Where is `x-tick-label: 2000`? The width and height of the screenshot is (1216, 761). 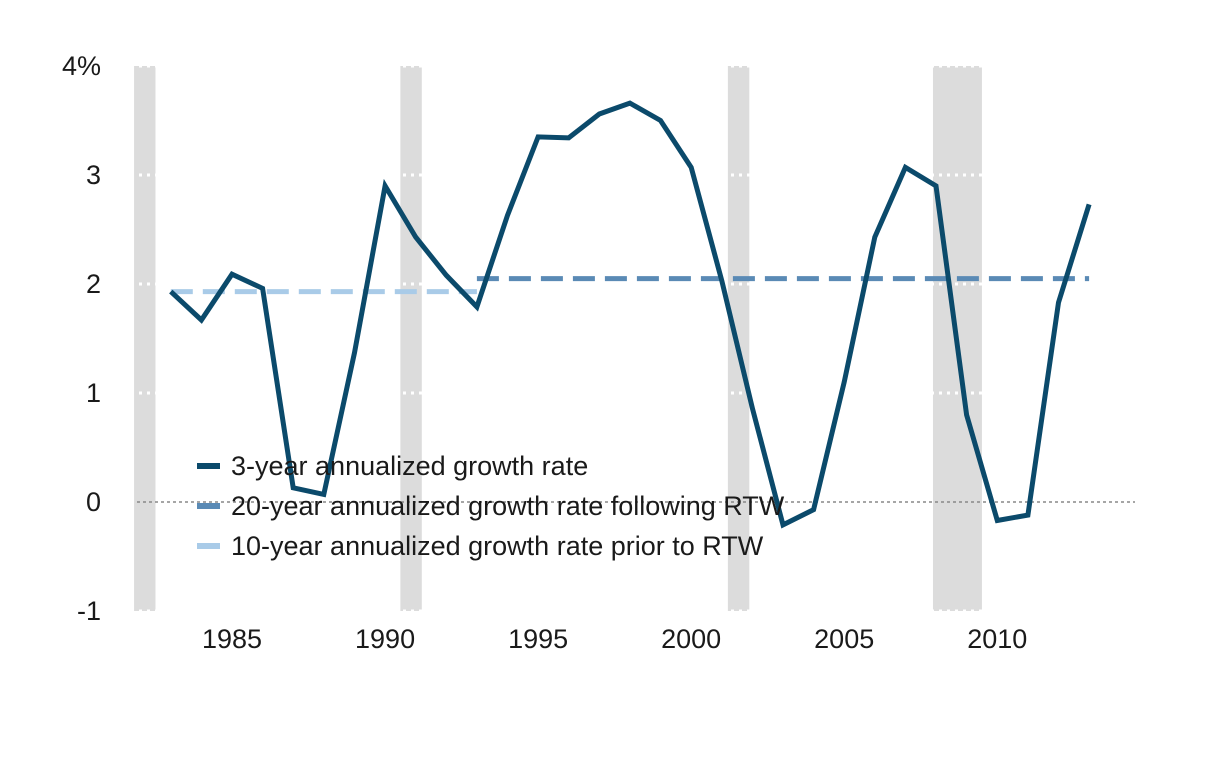 x-tick-label: 2000 is located at coordinates (691, 639).